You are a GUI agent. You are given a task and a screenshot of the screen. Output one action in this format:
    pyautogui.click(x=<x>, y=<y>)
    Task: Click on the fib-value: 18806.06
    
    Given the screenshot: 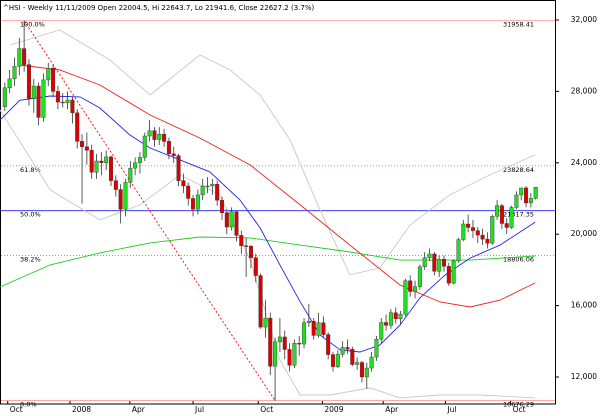 What is the action you would take?
    pyautogui.click(x=518, y=260)
    